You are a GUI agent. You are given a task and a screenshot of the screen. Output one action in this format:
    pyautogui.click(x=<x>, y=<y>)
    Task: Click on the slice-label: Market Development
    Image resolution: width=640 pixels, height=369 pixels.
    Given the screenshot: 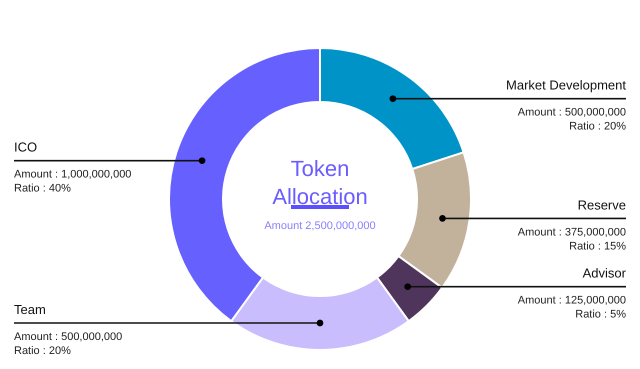 What is the action you would take?
    pyautogui.click(x=566, y=85)
    